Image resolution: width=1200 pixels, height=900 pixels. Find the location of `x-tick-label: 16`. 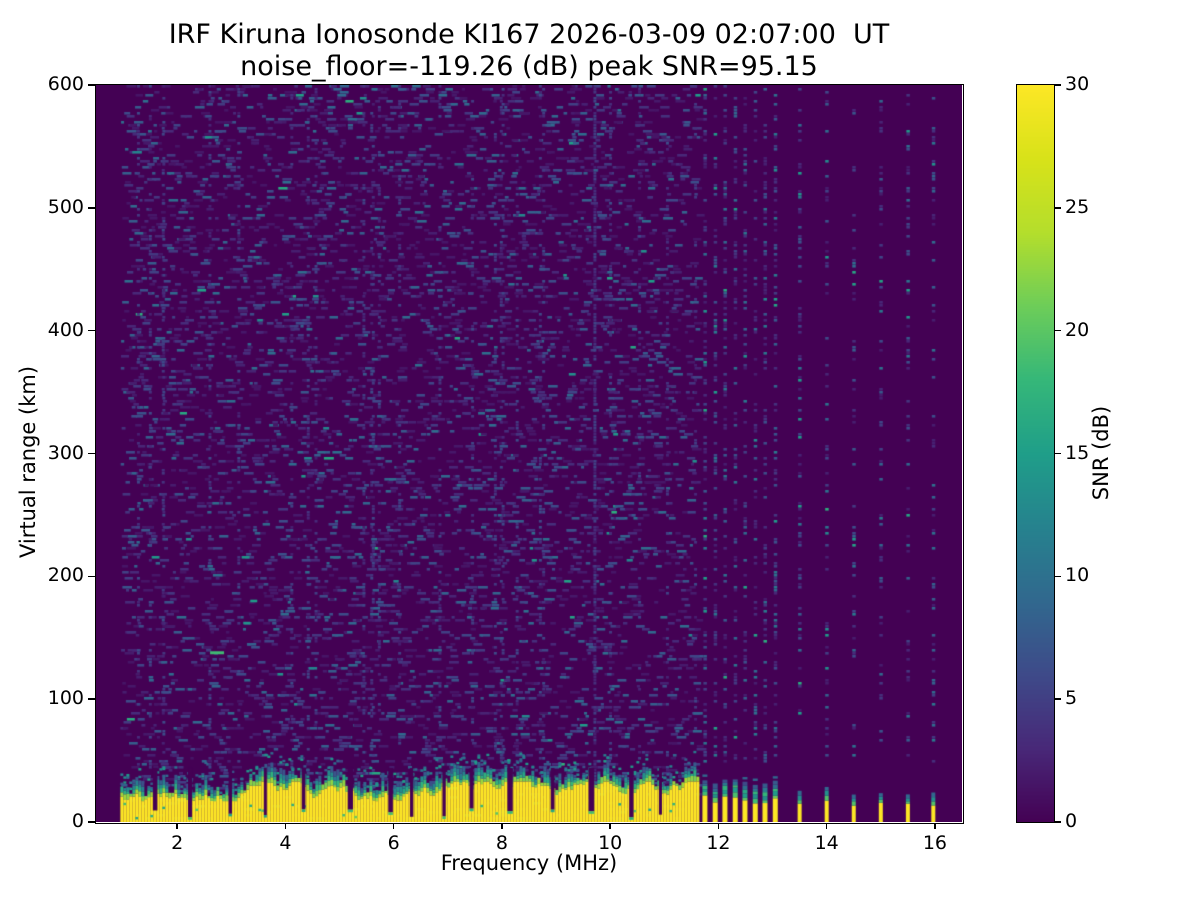

x-tick-label: 16 is located at coordinates (935, 843).